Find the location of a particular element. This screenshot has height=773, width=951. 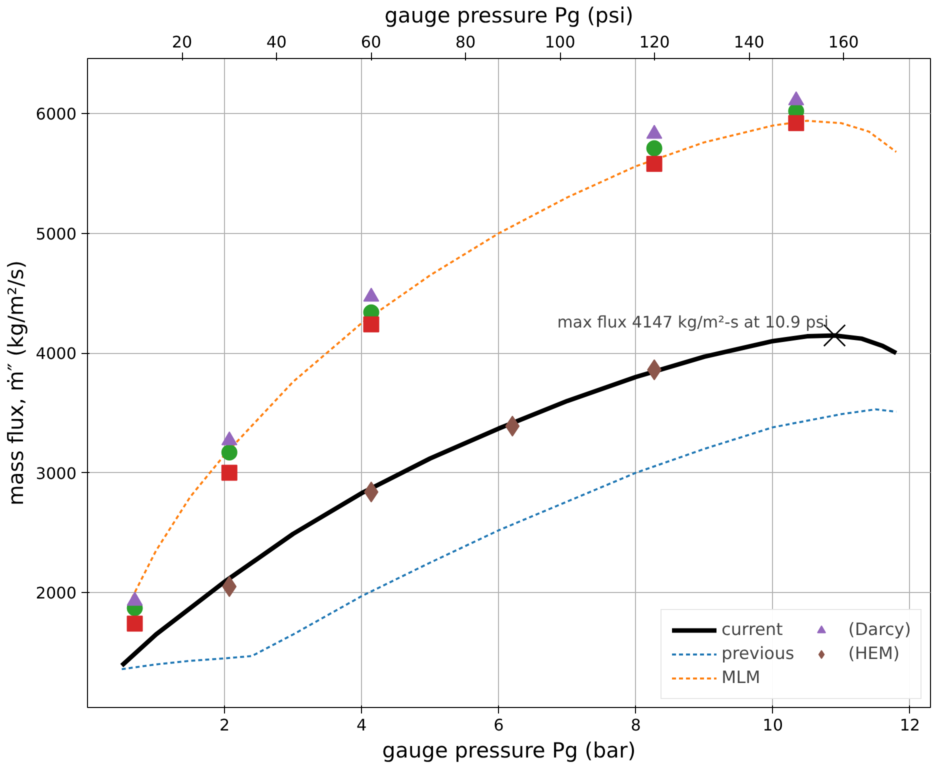

x-tick-label: 8 is located at coordinates (635, 725).